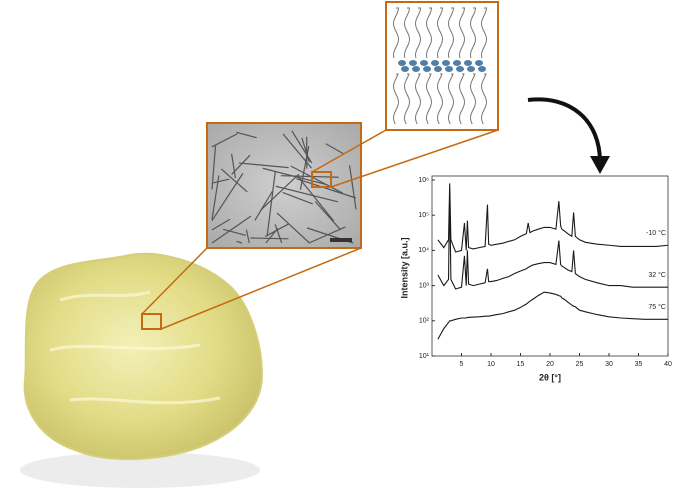 This screenshot has height=504, width=685. I want to click on y-tick-label: 10¹, so click(424, 356).